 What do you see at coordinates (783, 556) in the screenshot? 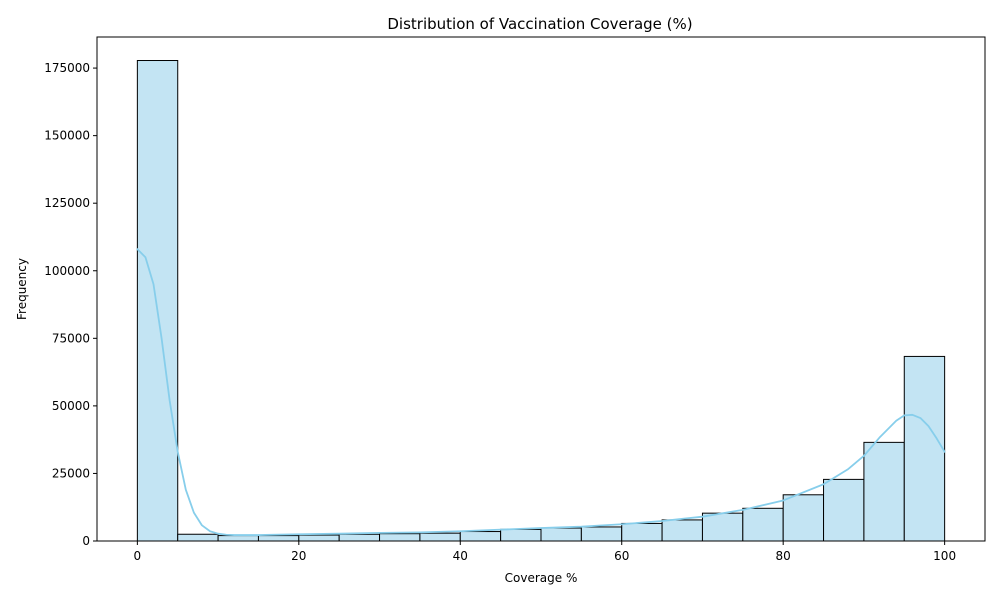
I see `x-tick-label-80: 80` at bounding box center [783, 556].